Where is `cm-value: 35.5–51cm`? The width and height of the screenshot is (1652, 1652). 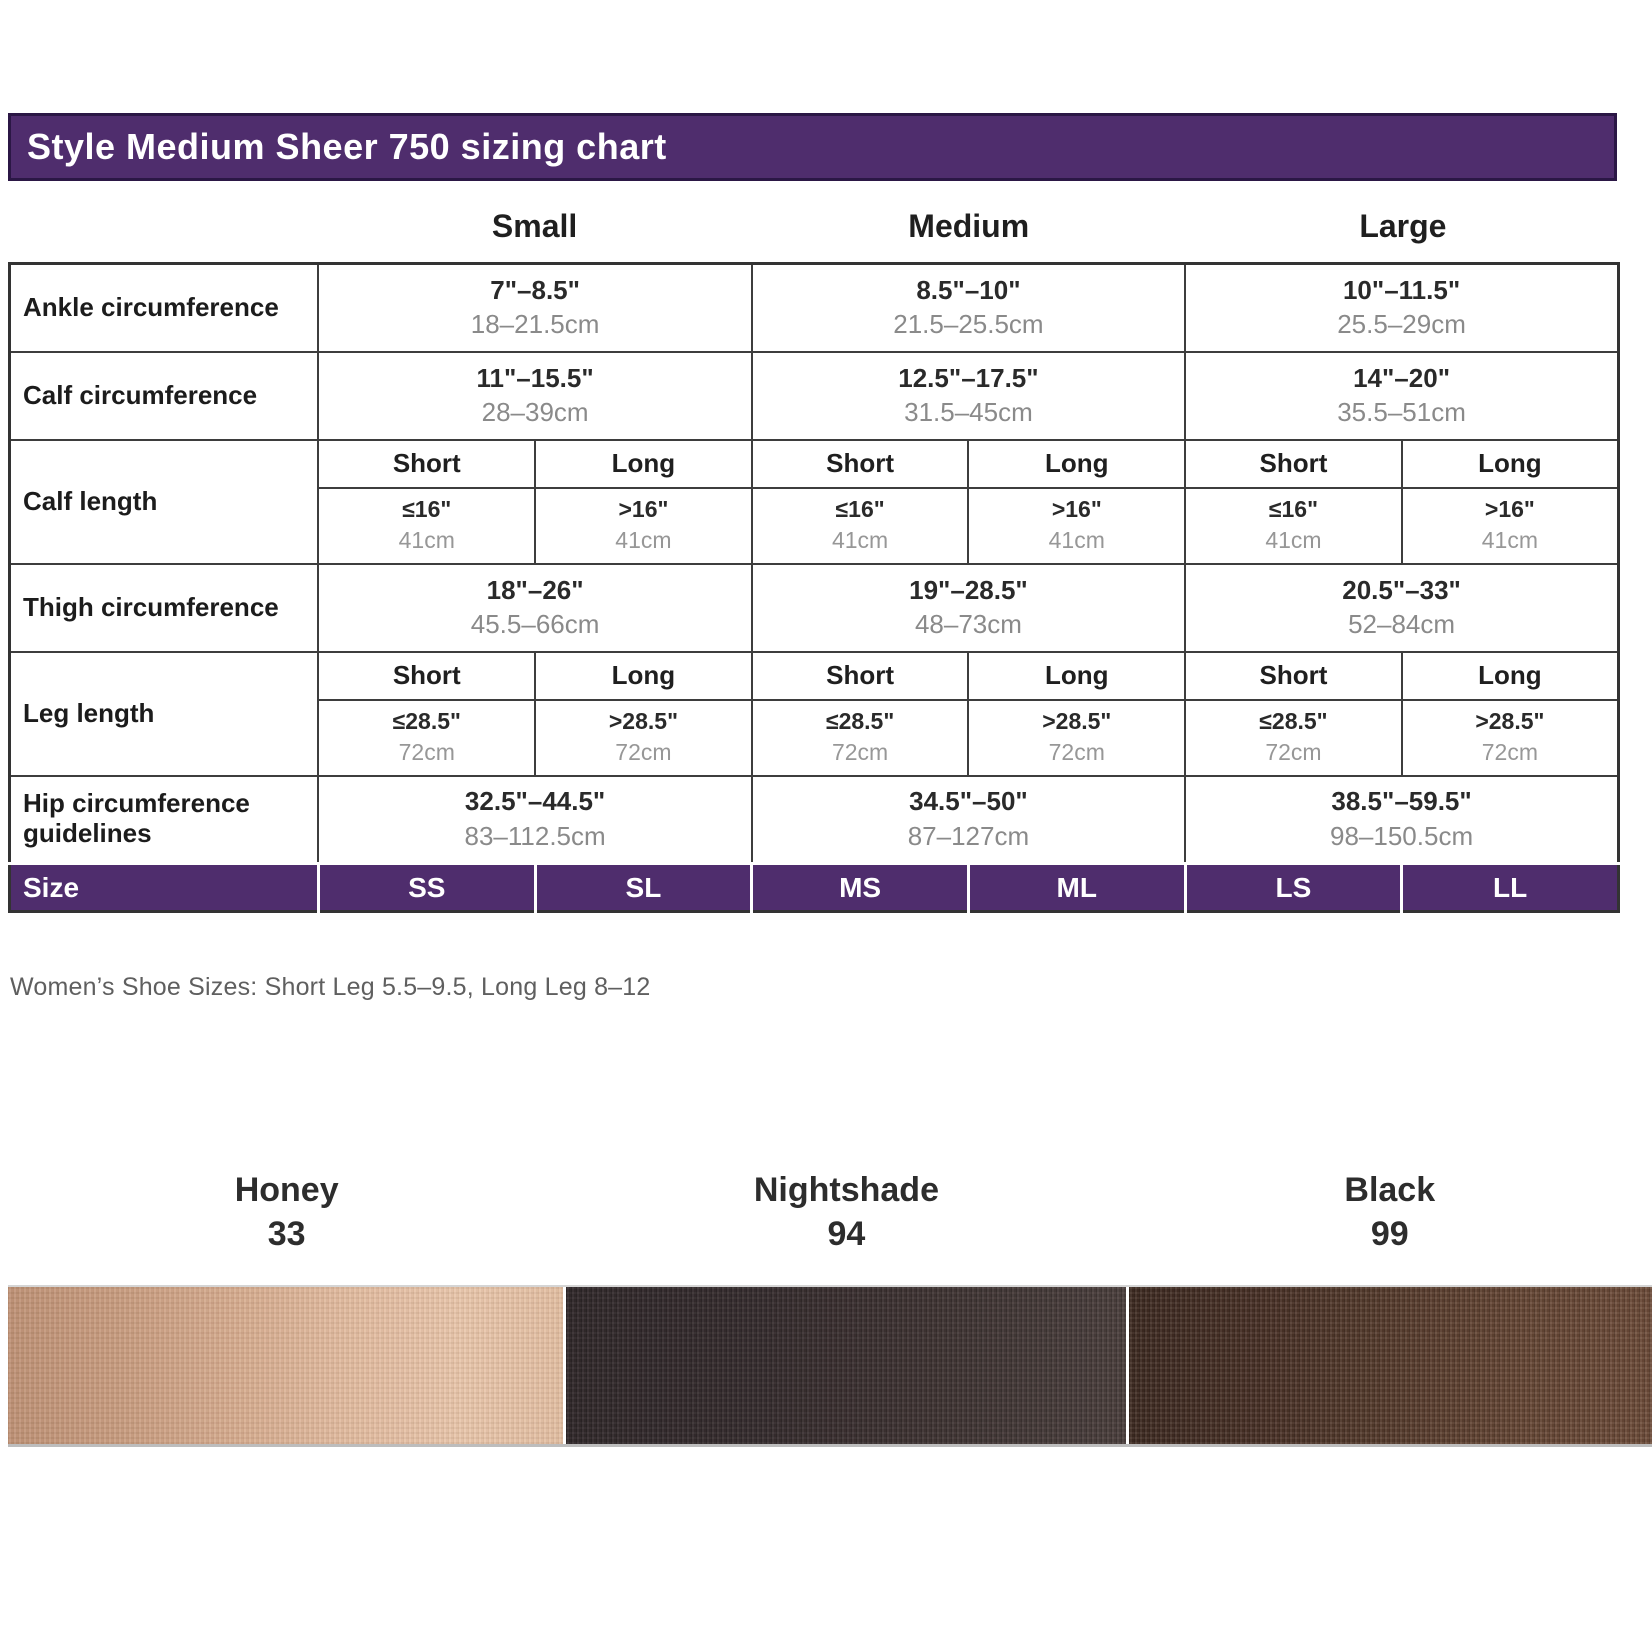 cm-value: 35.5–51cm is located at coordinates (1401, 411).